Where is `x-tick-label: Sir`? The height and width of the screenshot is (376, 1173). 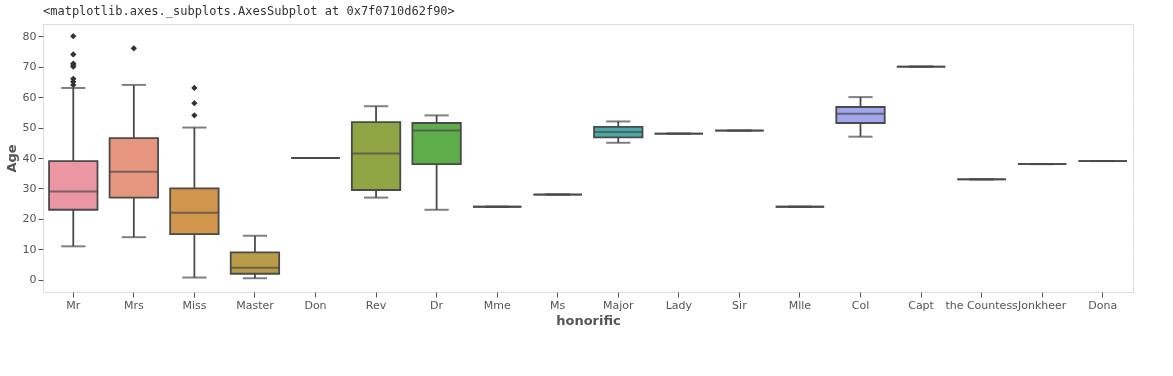
x-tick-label: Sir is located at coordinates (740, 305).